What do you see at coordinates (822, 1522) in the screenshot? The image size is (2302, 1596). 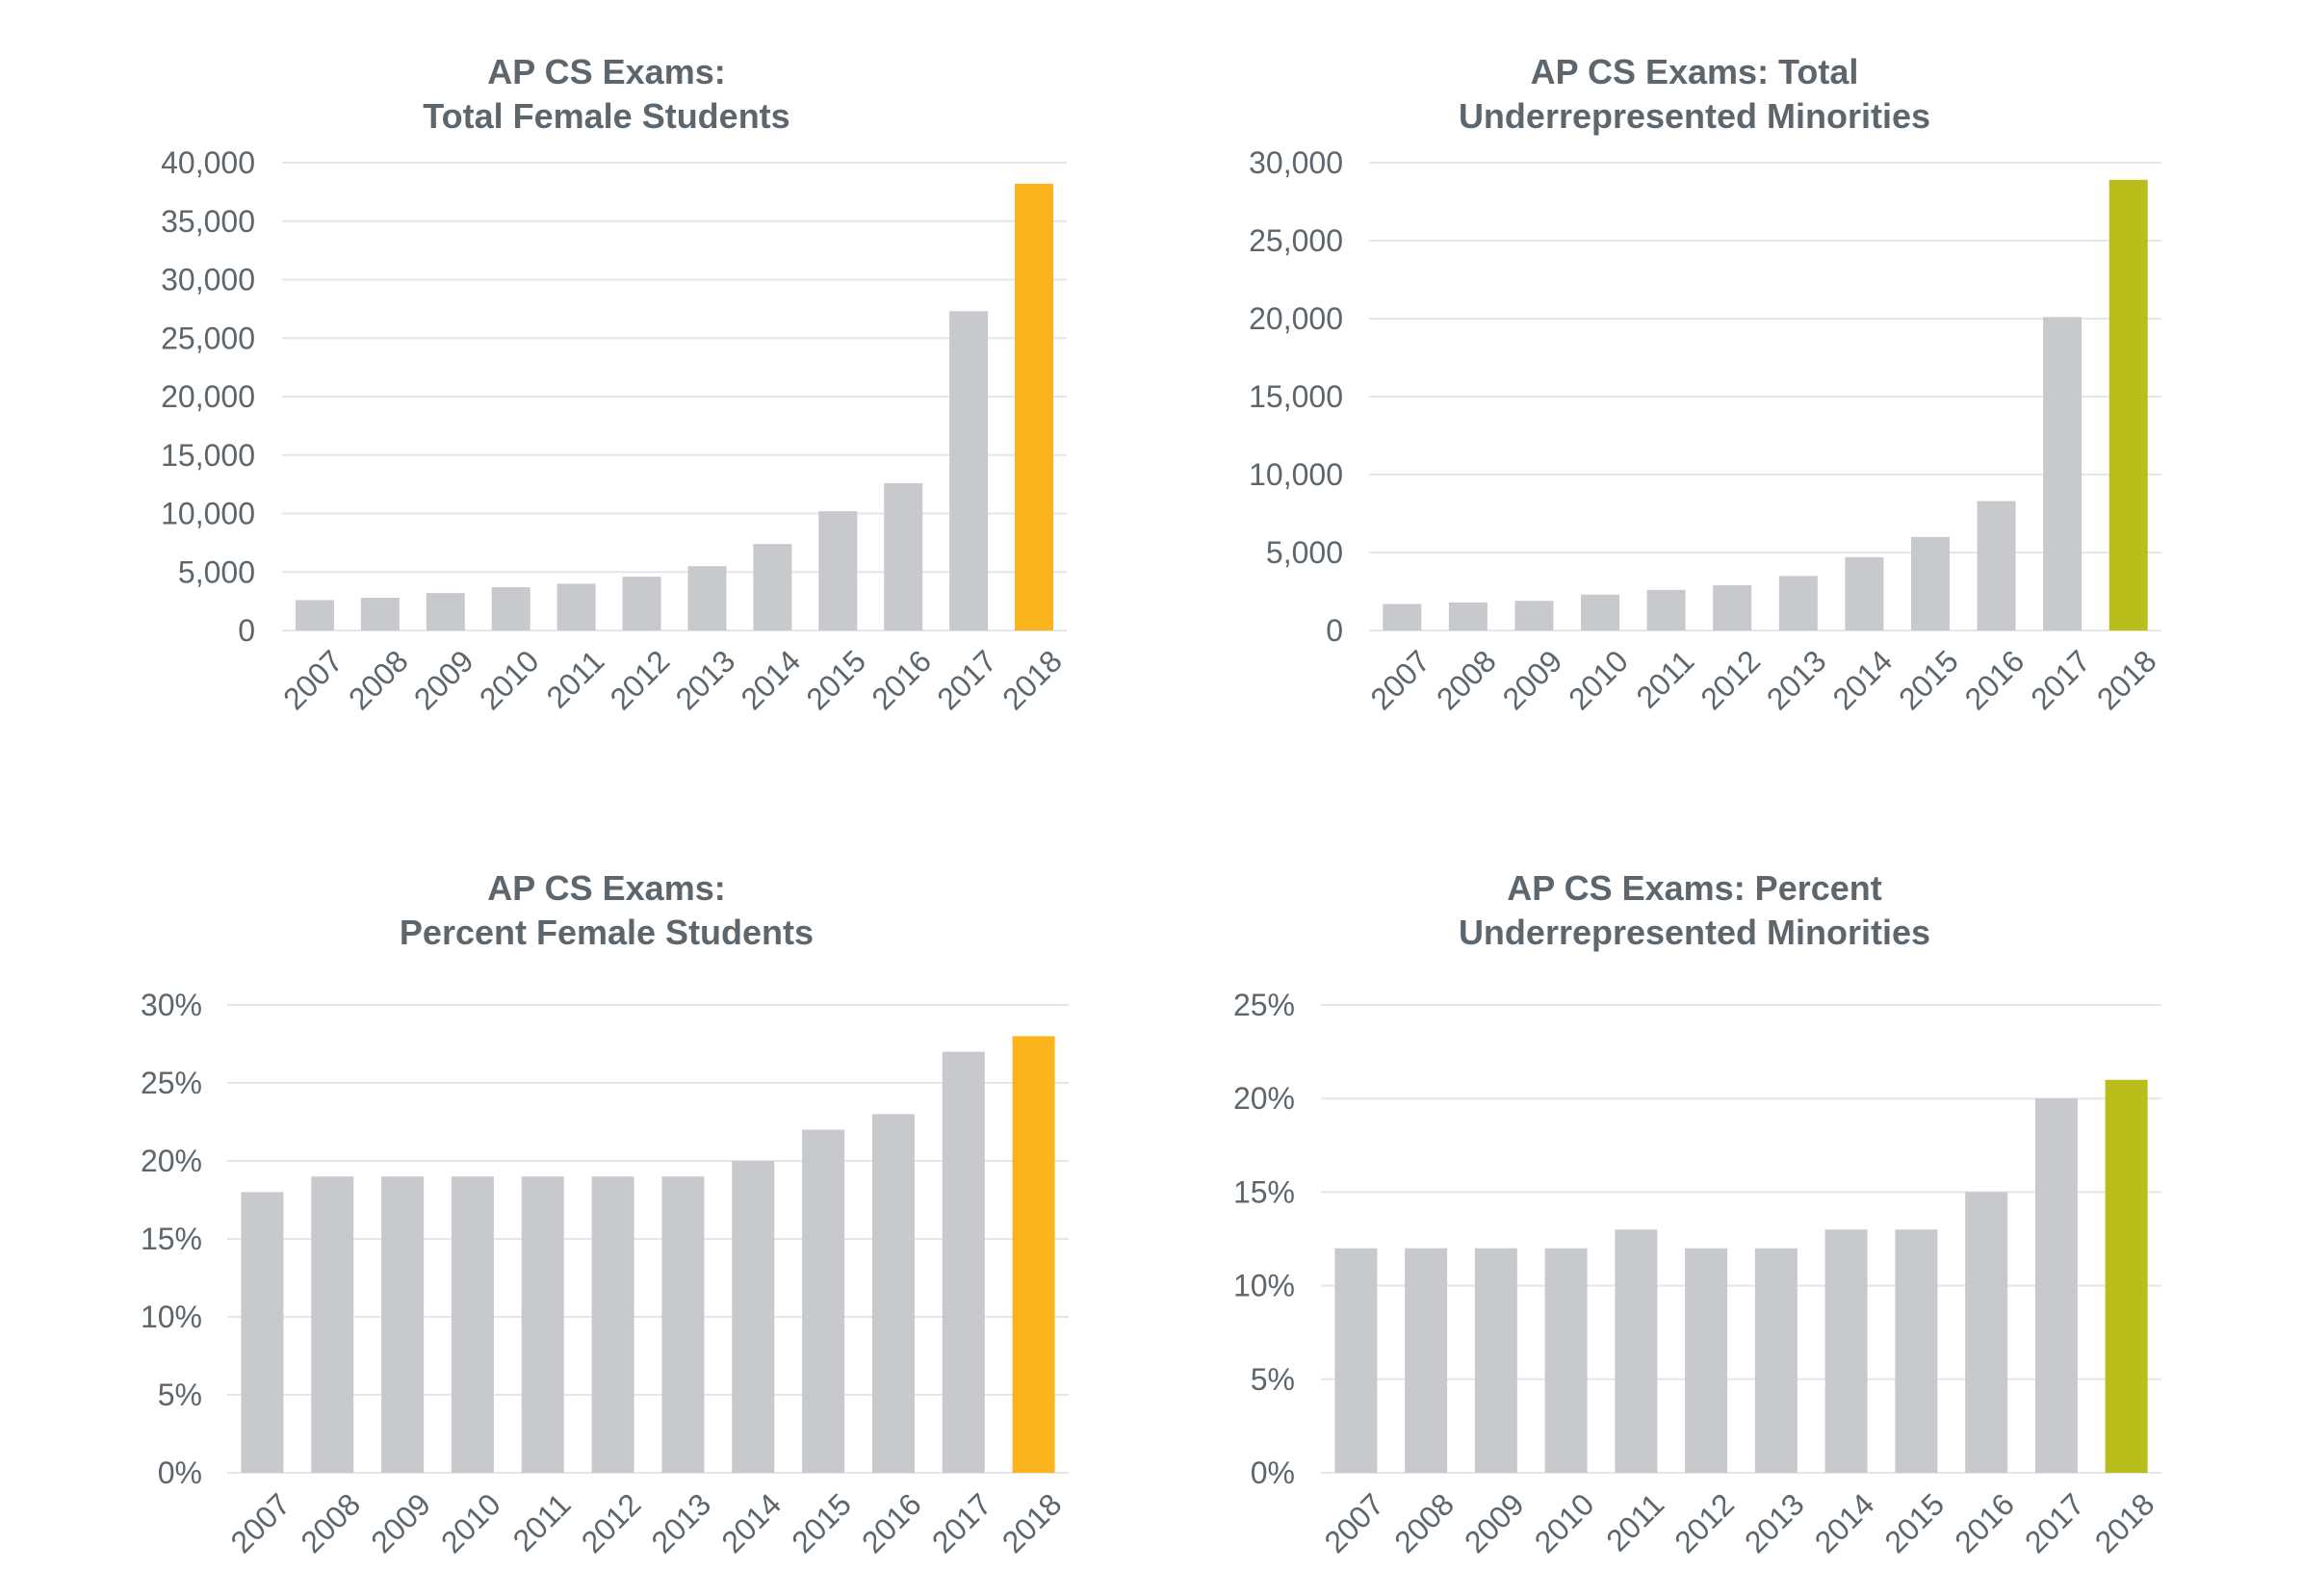 I see `x-tick-label: 2015` at bounding box center [822, 1522].